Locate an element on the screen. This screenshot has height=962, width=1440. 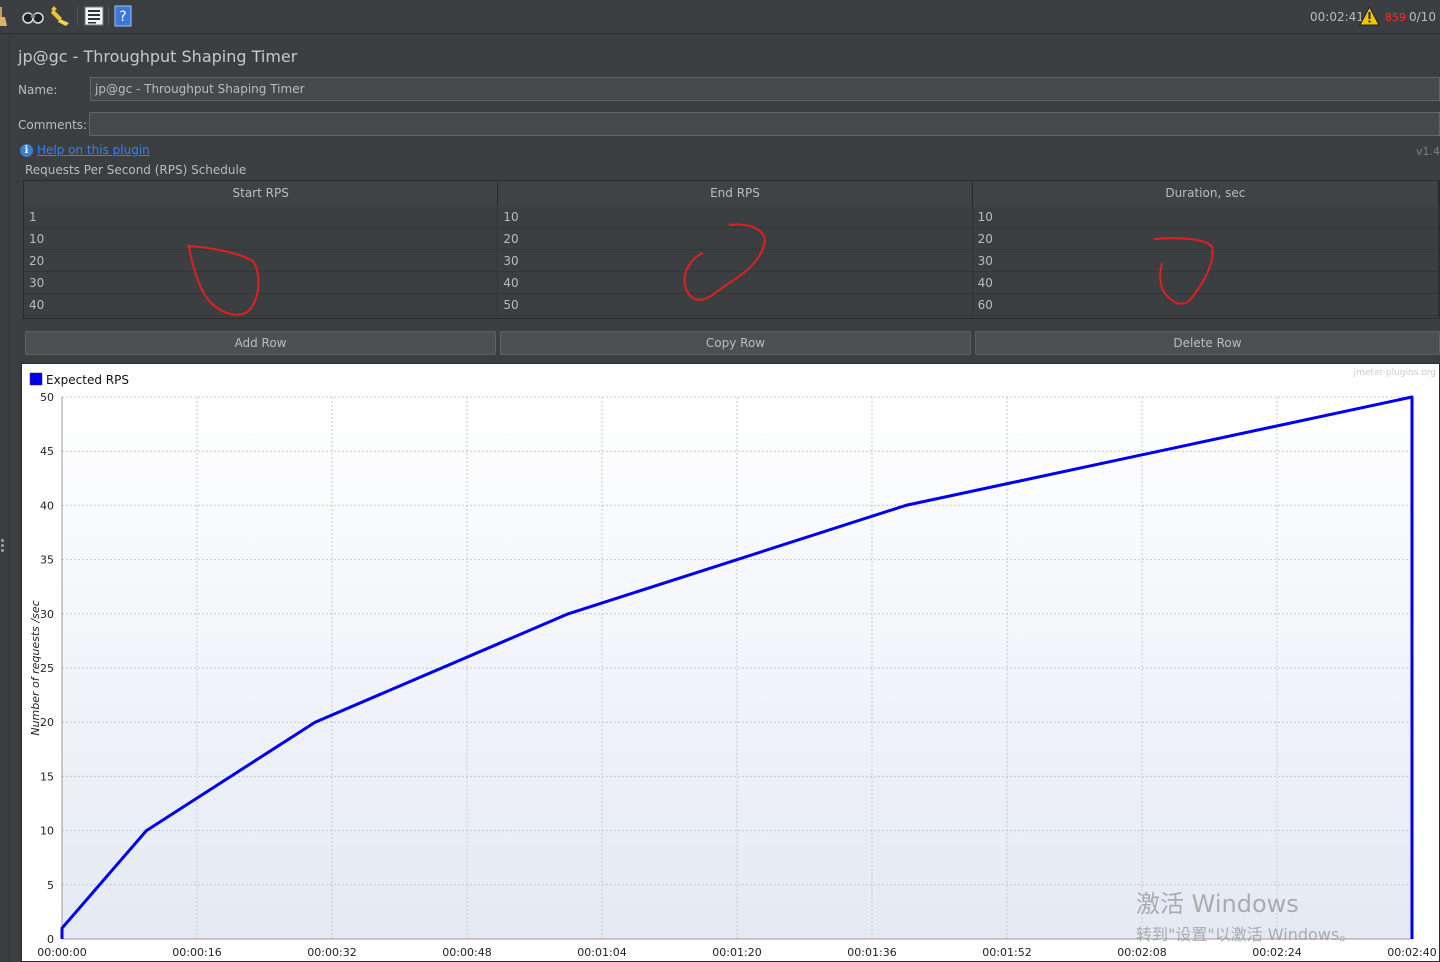
y-tick-label: 0 is located at coordinates (50, 939).